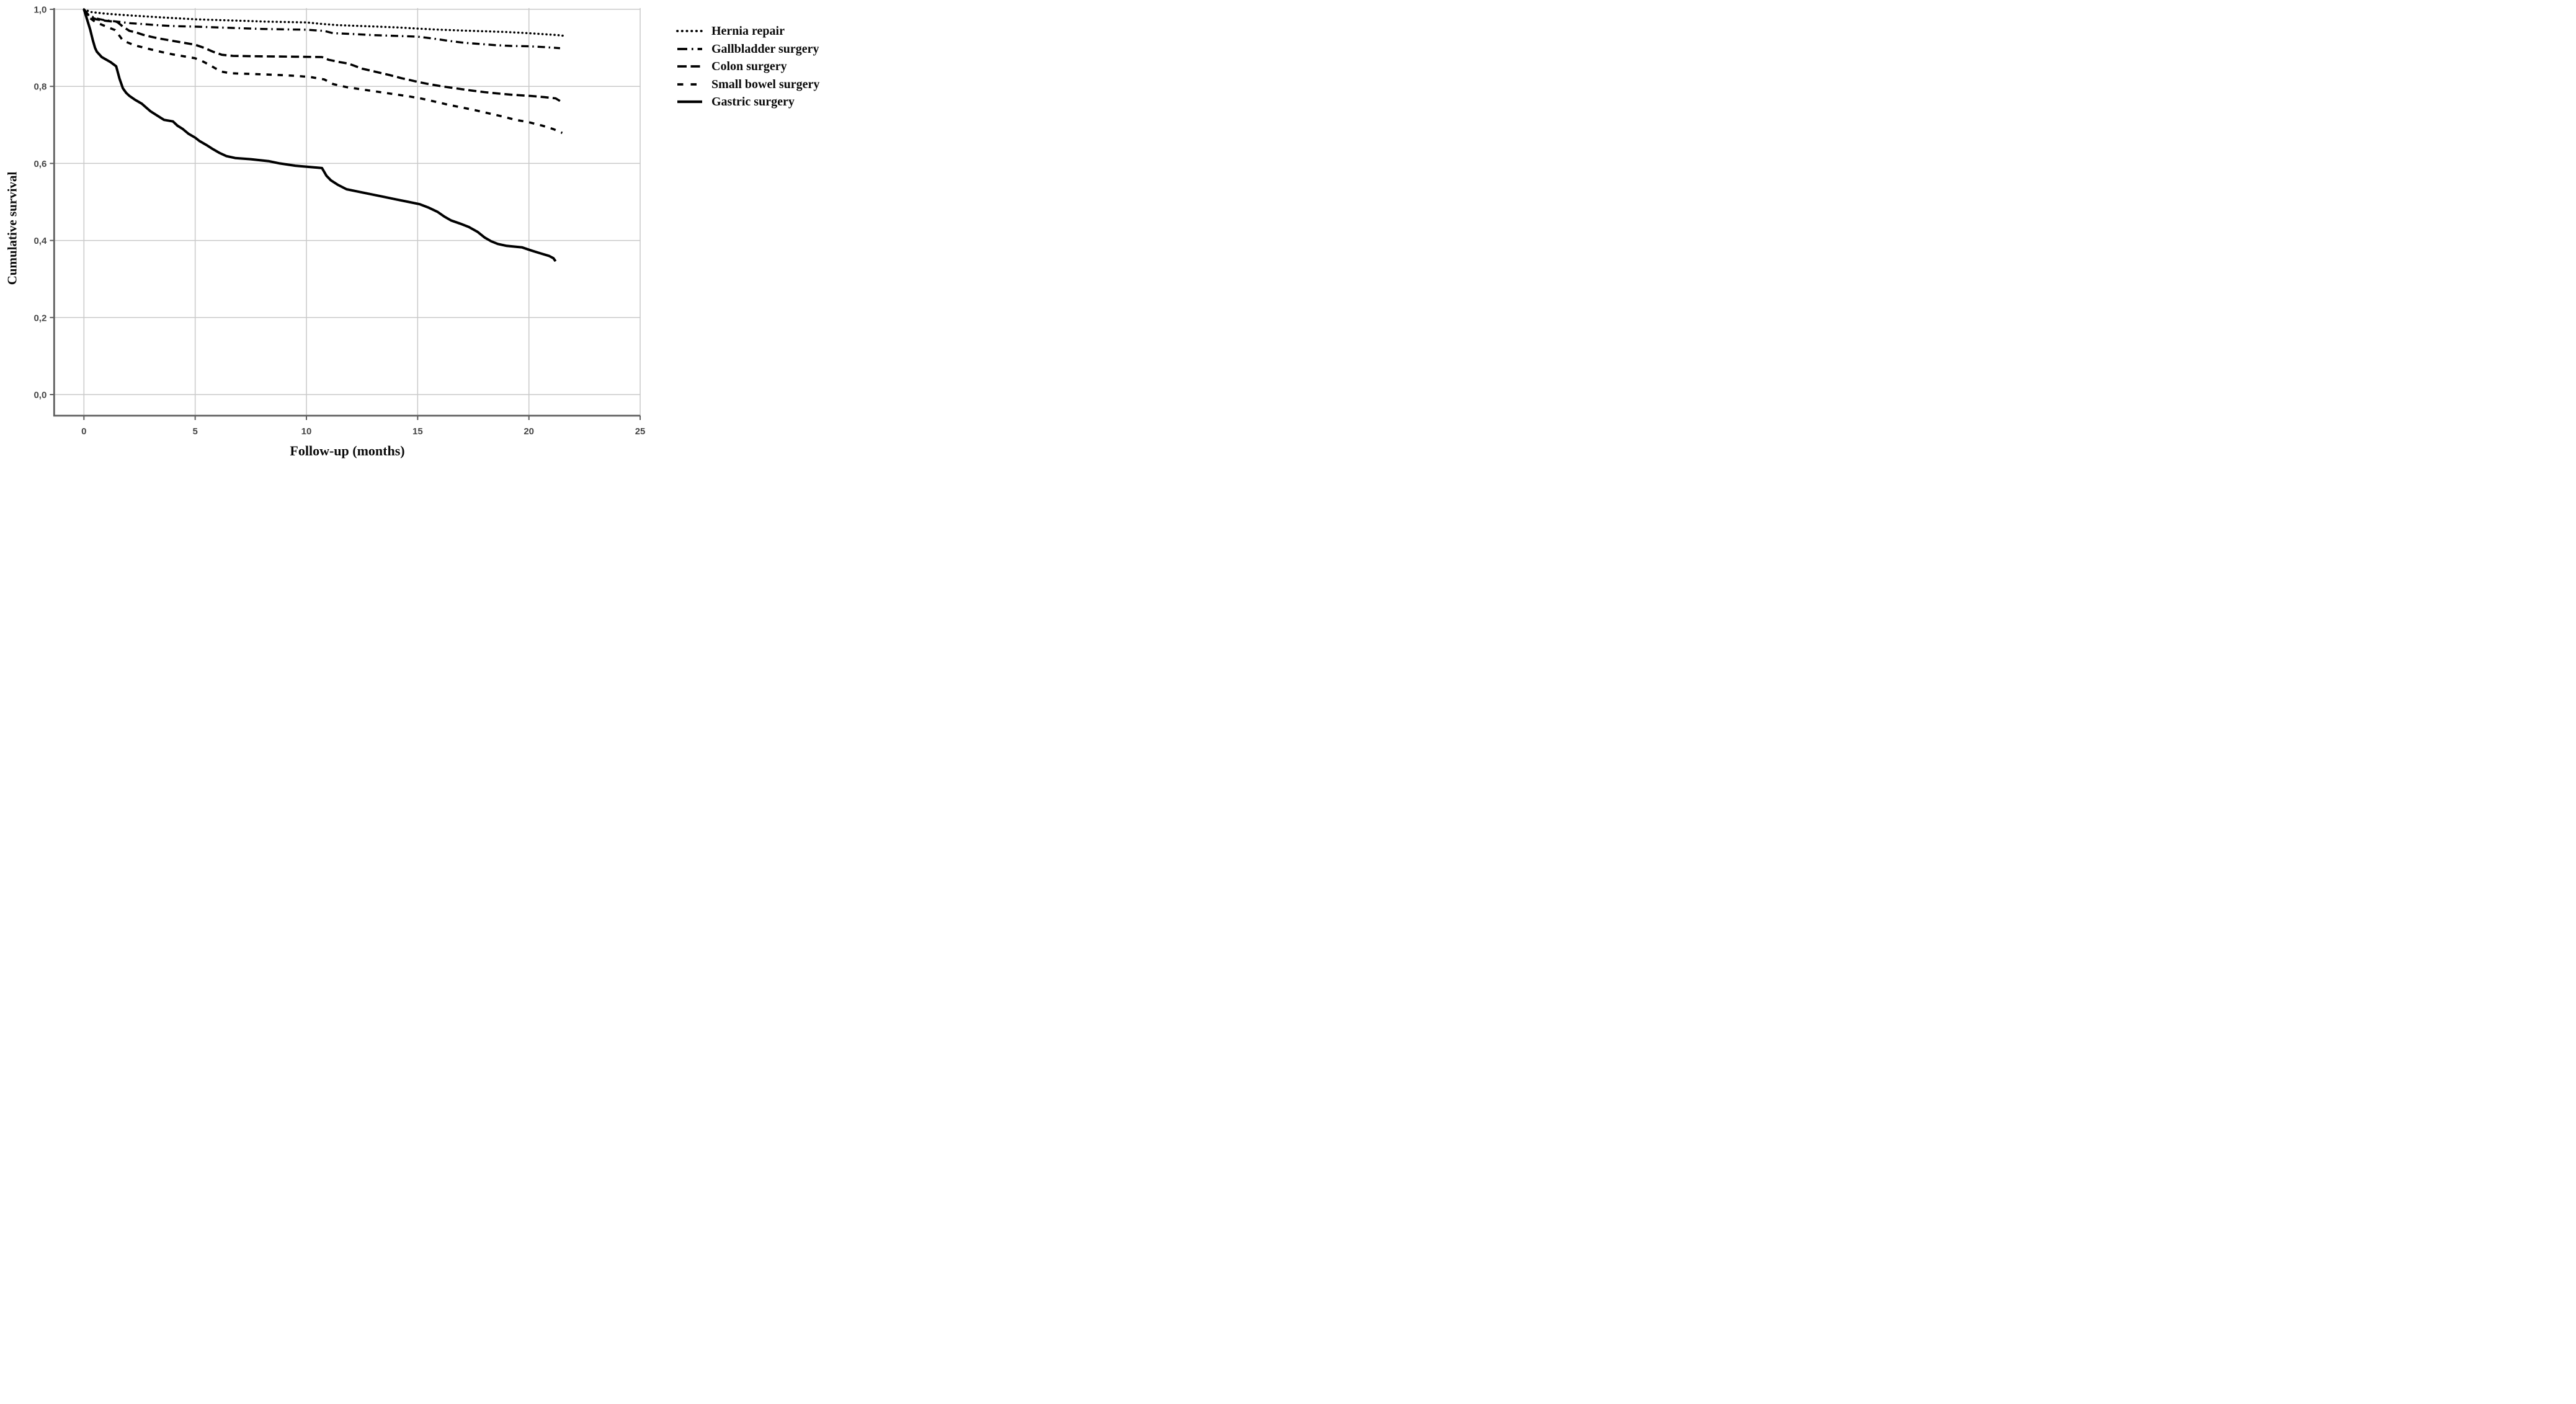 The height and width of the screenshot is (1404, 2576). I want to click on legend-label: Colon surgery, so click(749, 67).